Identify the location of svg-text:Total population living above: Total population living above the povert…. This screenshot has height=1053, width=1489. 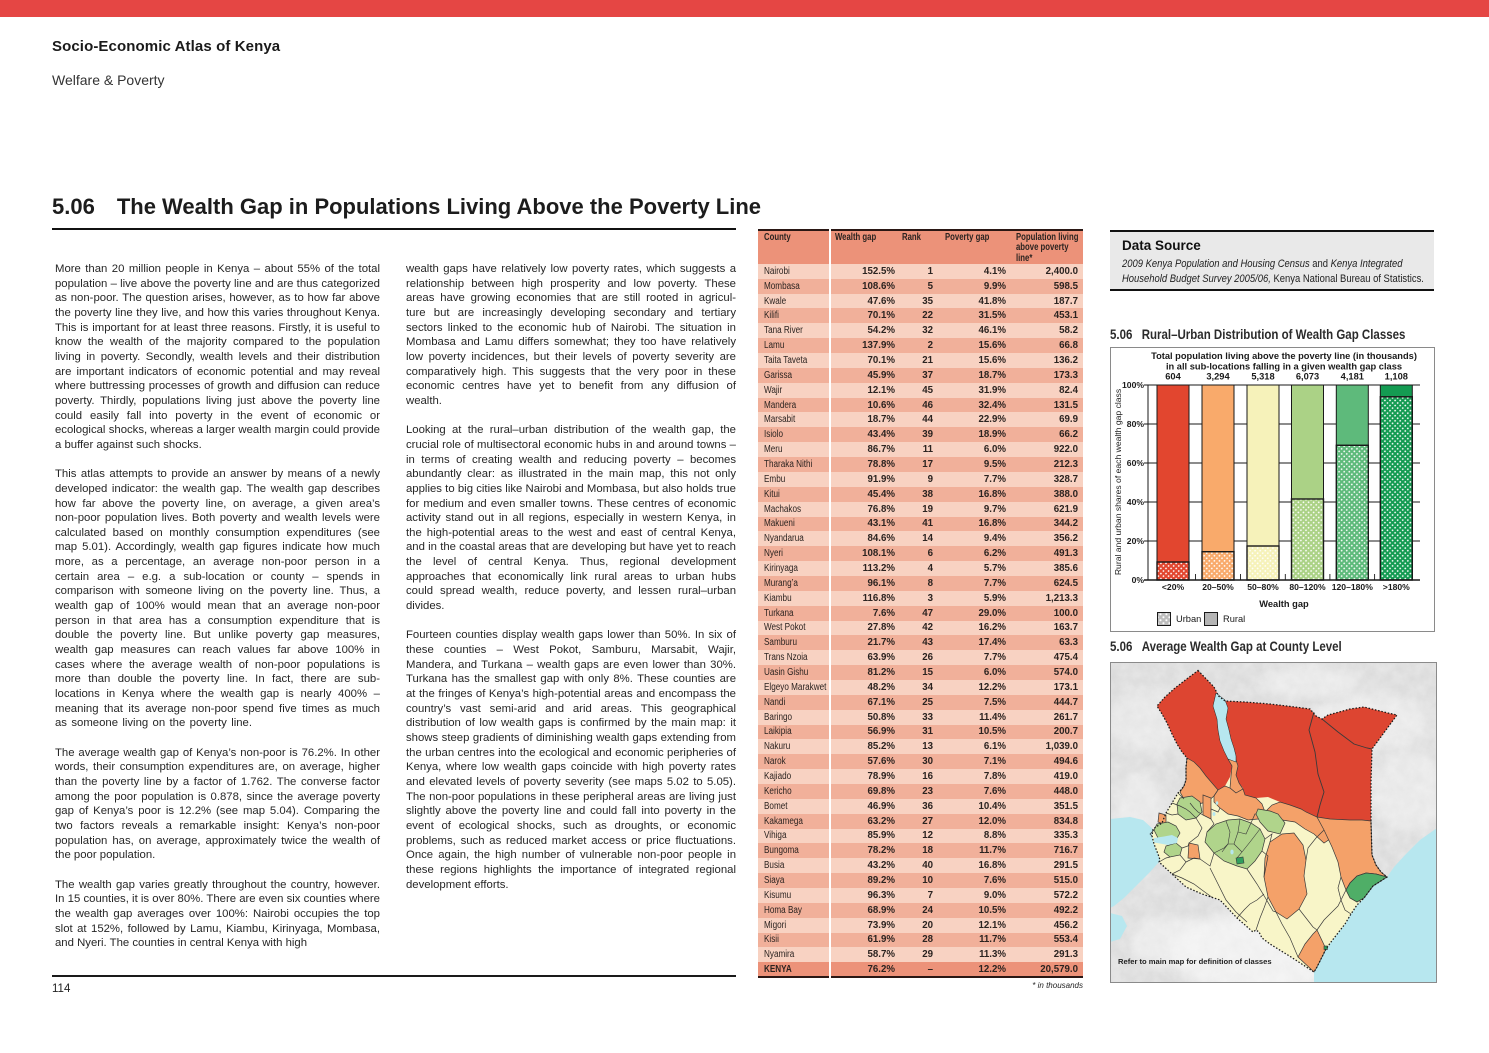
(1284, 356).